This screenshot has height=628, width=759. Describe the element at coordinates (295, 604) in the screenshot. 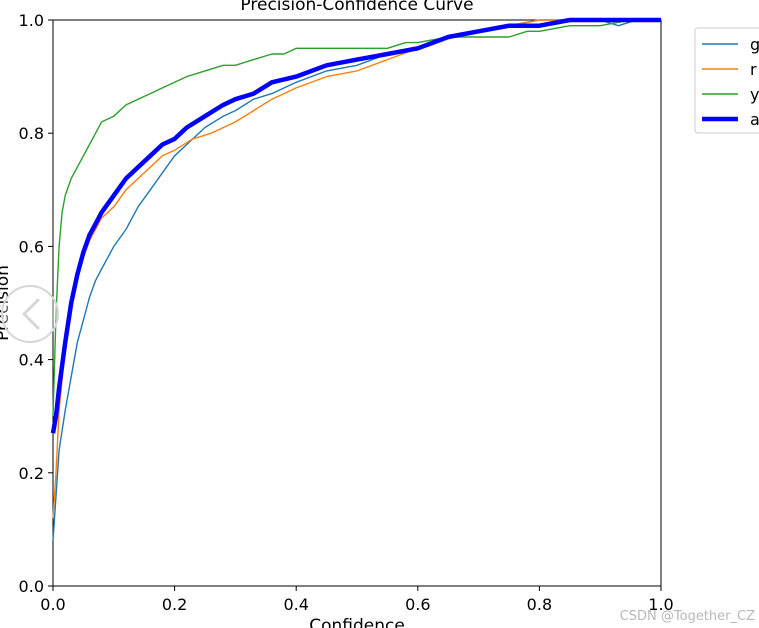

I see `x-tick-label: 0.4` at that location.